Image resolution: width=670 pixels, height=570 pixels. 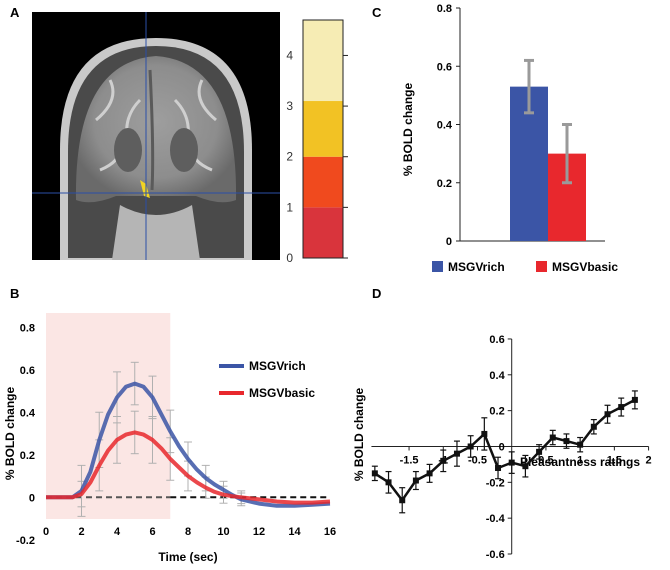 What do you see at coordinates (14, 293) in the screenshot?
I see `panel-label-b: B` at bounding box center [14, 293].